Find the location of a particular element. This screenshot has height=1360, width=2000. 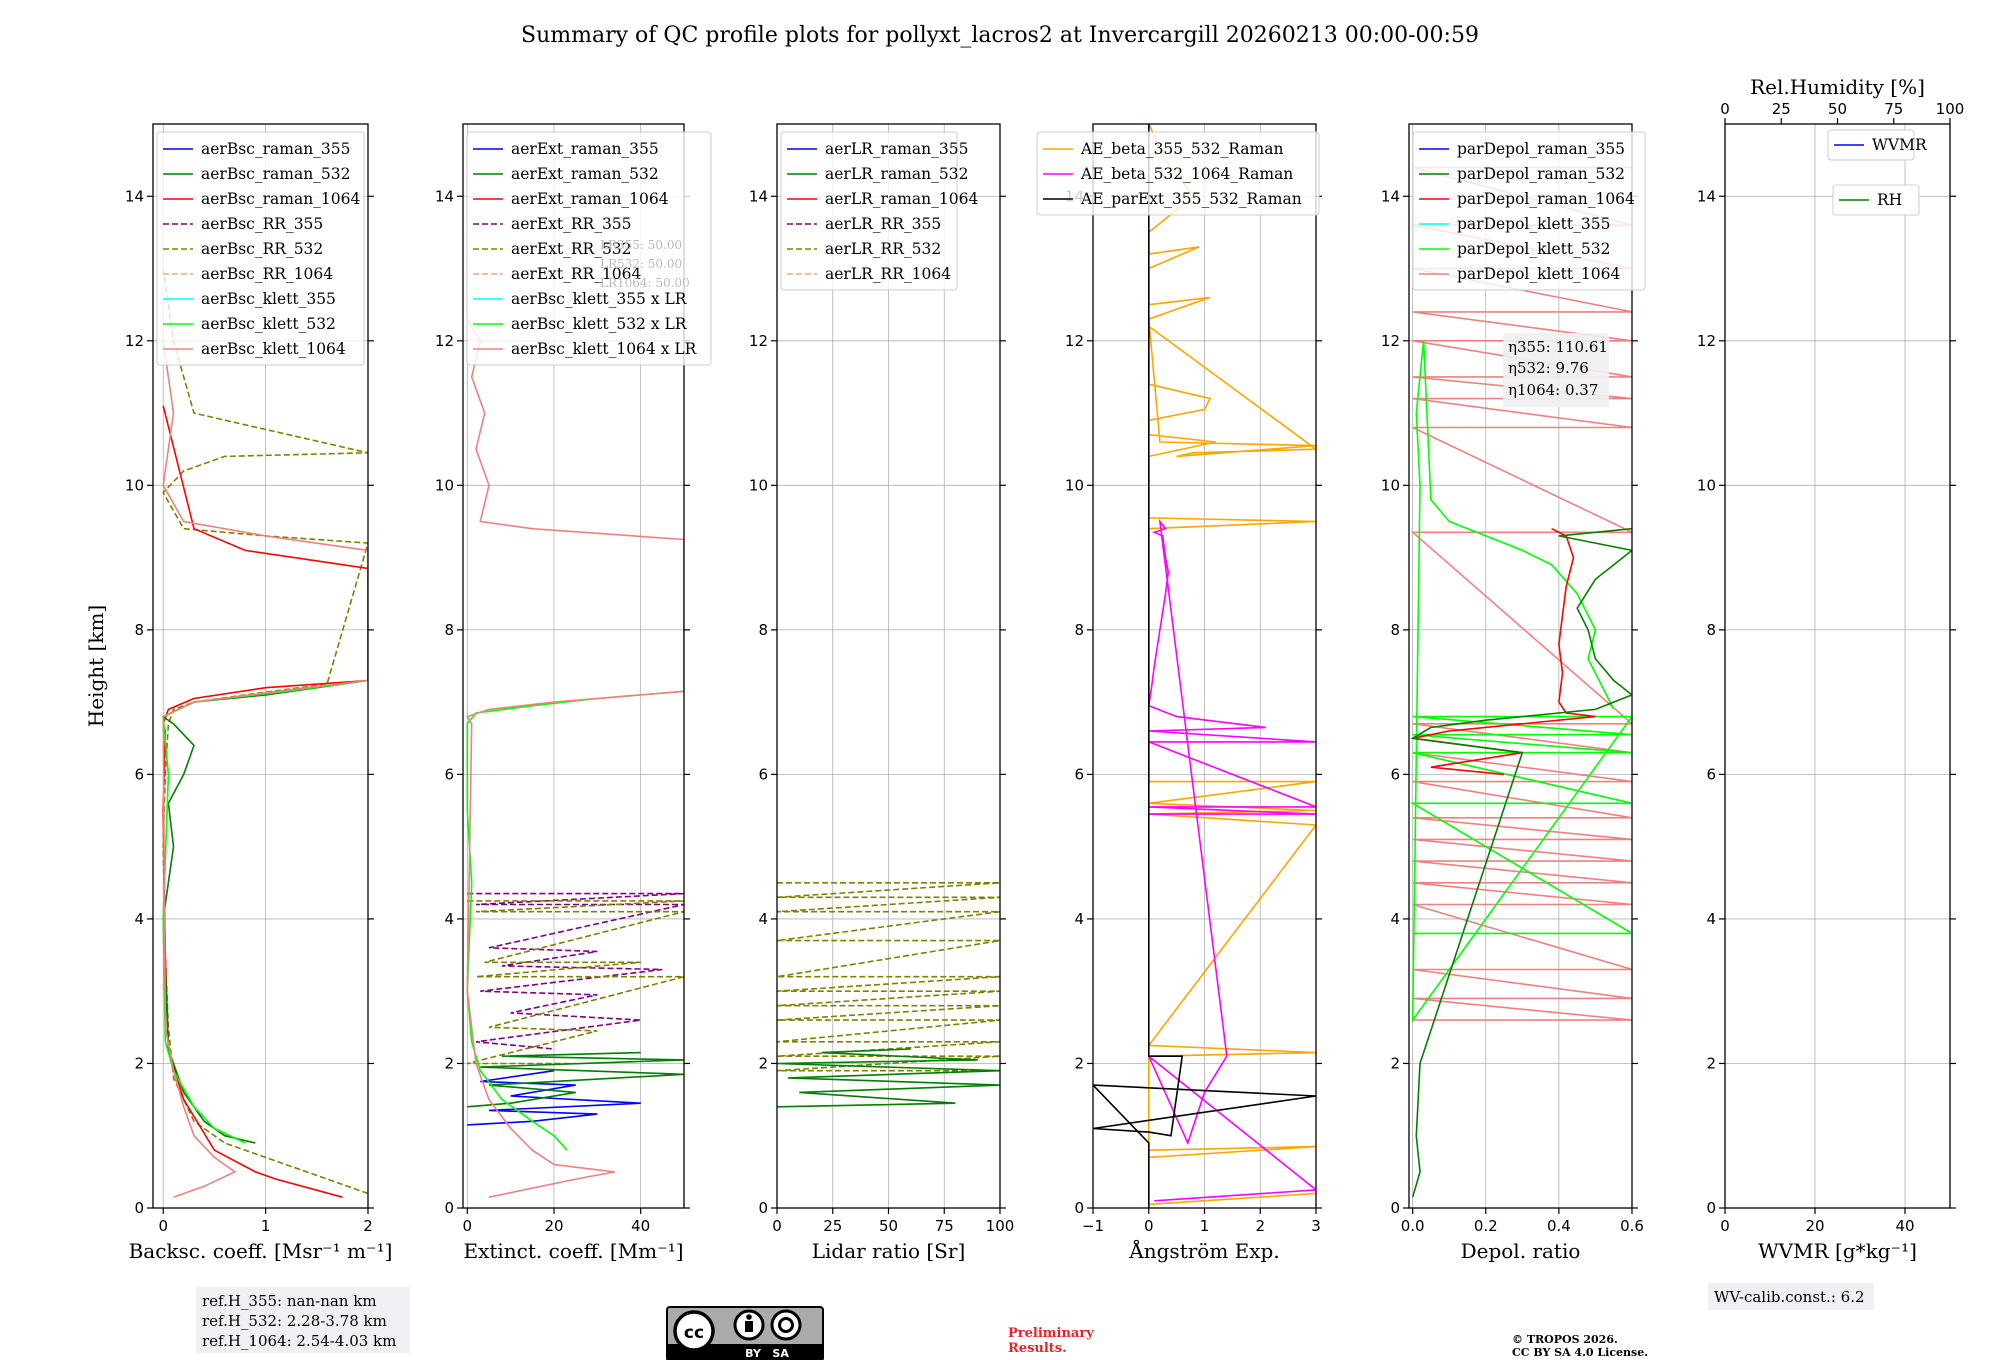

copyright-line-1: © TROPOS 2026. is located at coordinates (1565, 1339).